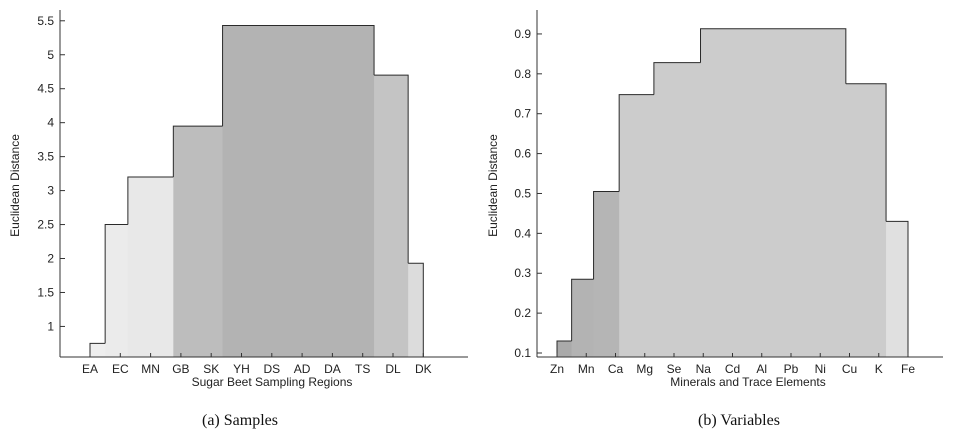 The height and width of the screenshot is (434, 954). Describe the element at coordinates (747, 382) in the screenshot. I see `x-axis-title: Minerals and Trace Elements` at that location.